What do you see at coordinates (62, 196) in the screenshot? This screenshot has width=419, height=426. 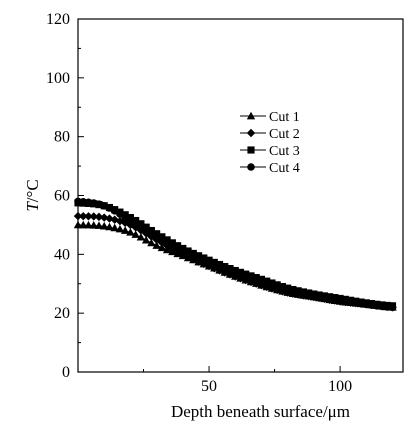 I see `y-tick-label: 60` at bounding box center [62, 196].